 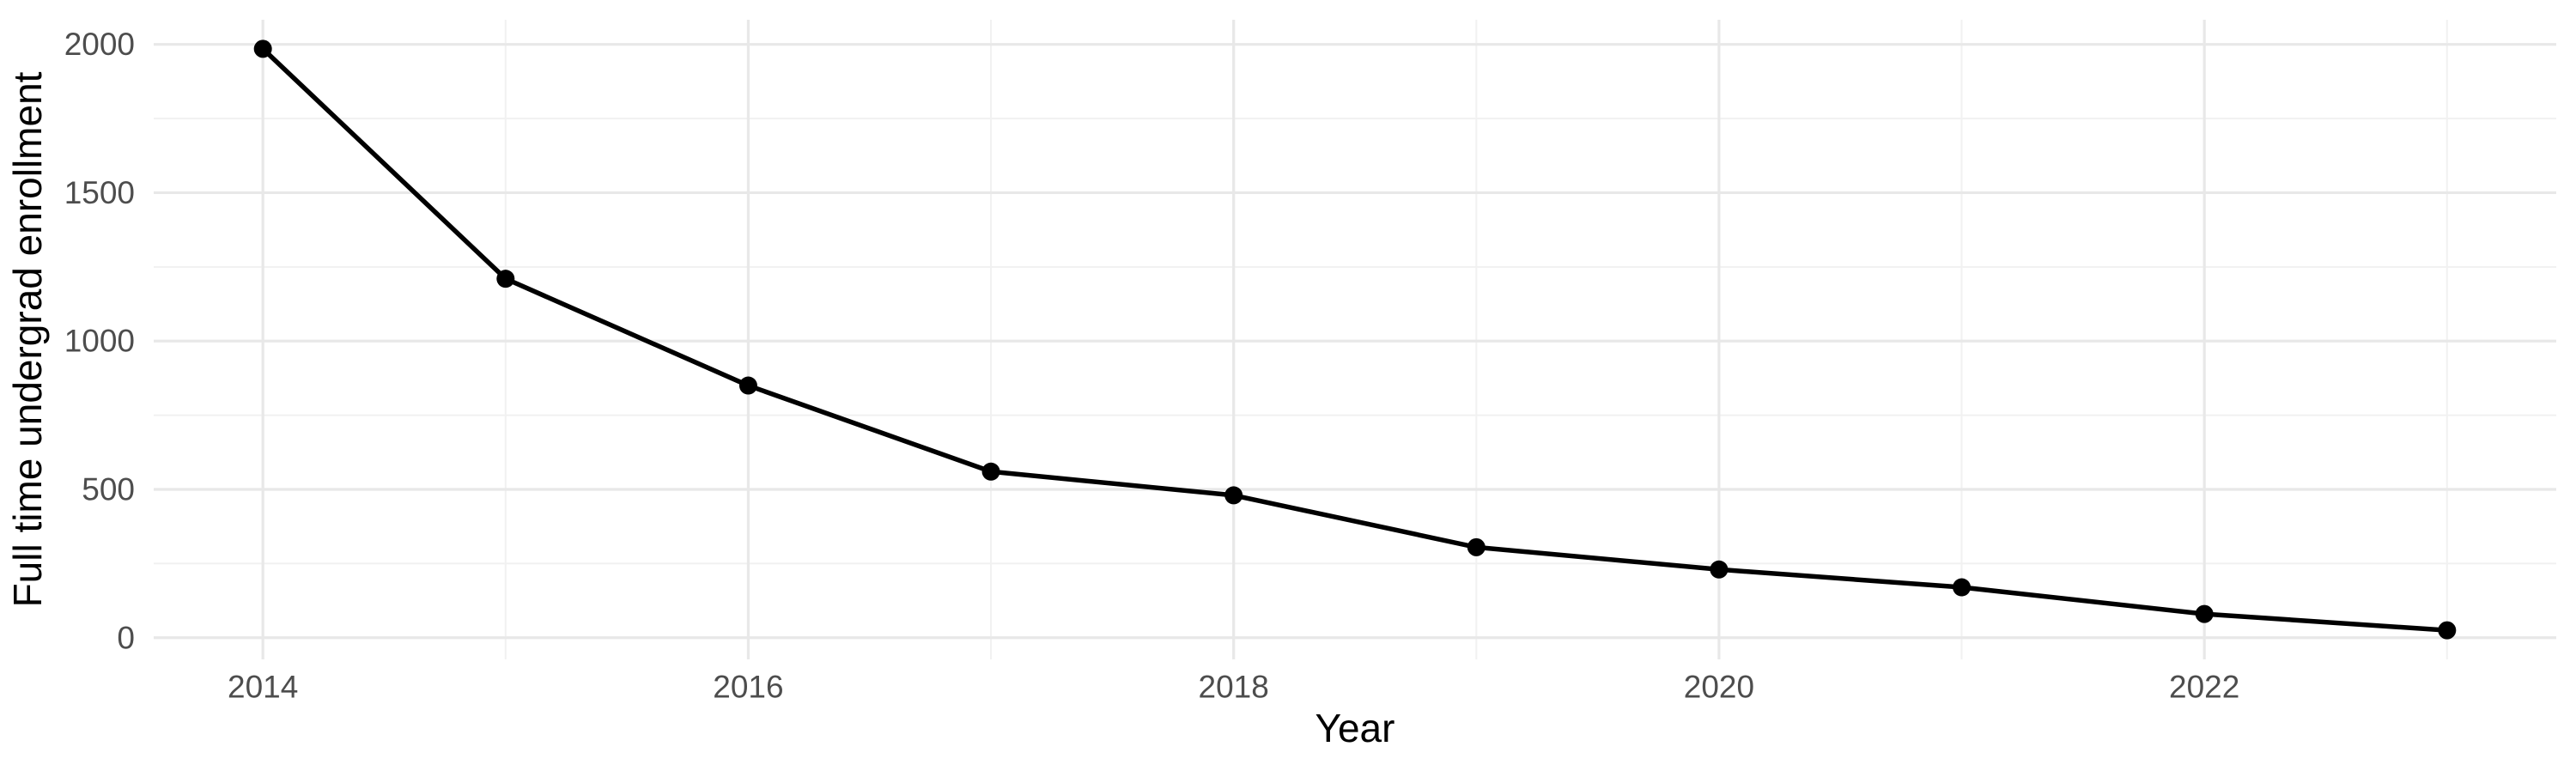 What do you see at coordinates (126, 637) in the screenshot?
I see `y-tick-label: 0` at bounding box center [126, 637].